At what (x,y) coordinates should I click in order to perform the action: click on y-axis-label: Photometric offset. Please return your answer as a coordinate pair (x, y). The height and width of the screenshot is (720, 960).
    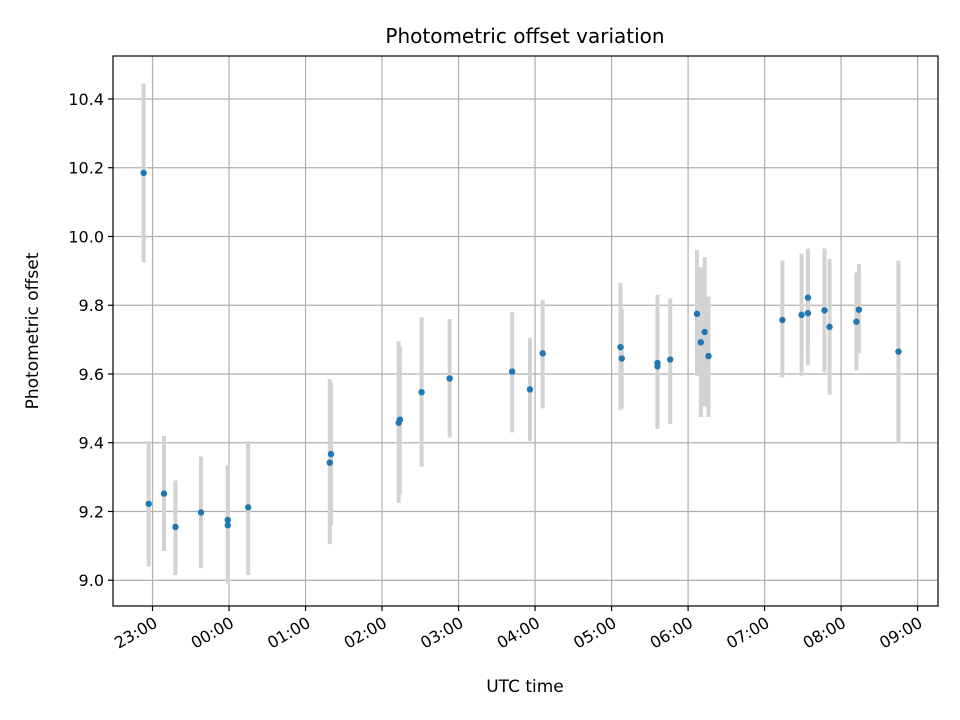
    Looking at the image, I should click on (33, 330).